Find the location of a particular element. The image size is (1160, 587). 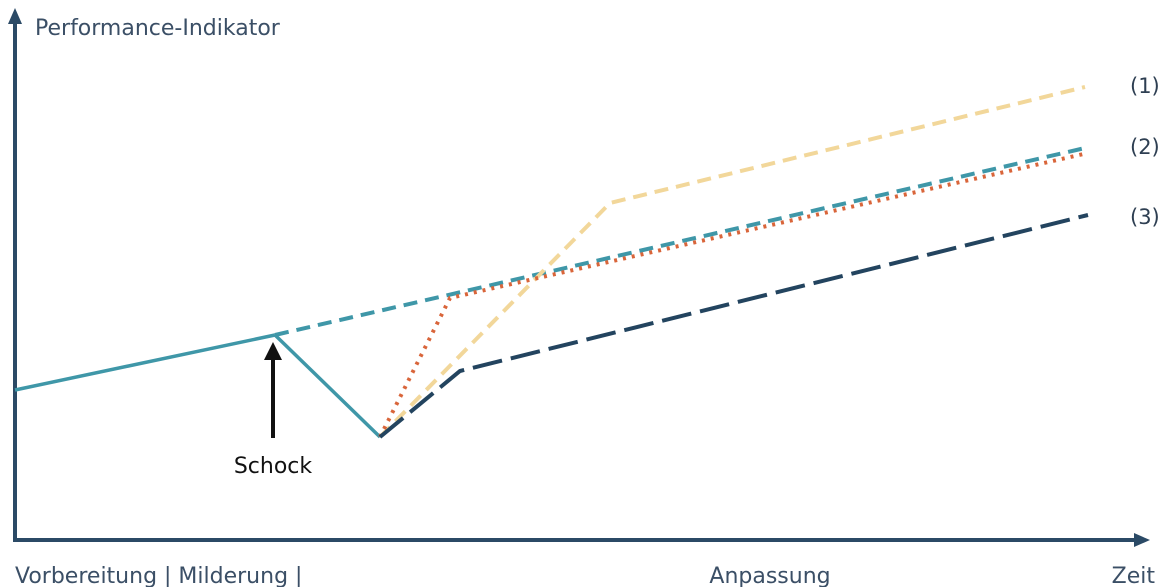

shock-label: Schock is located at coordinates (273, 466).